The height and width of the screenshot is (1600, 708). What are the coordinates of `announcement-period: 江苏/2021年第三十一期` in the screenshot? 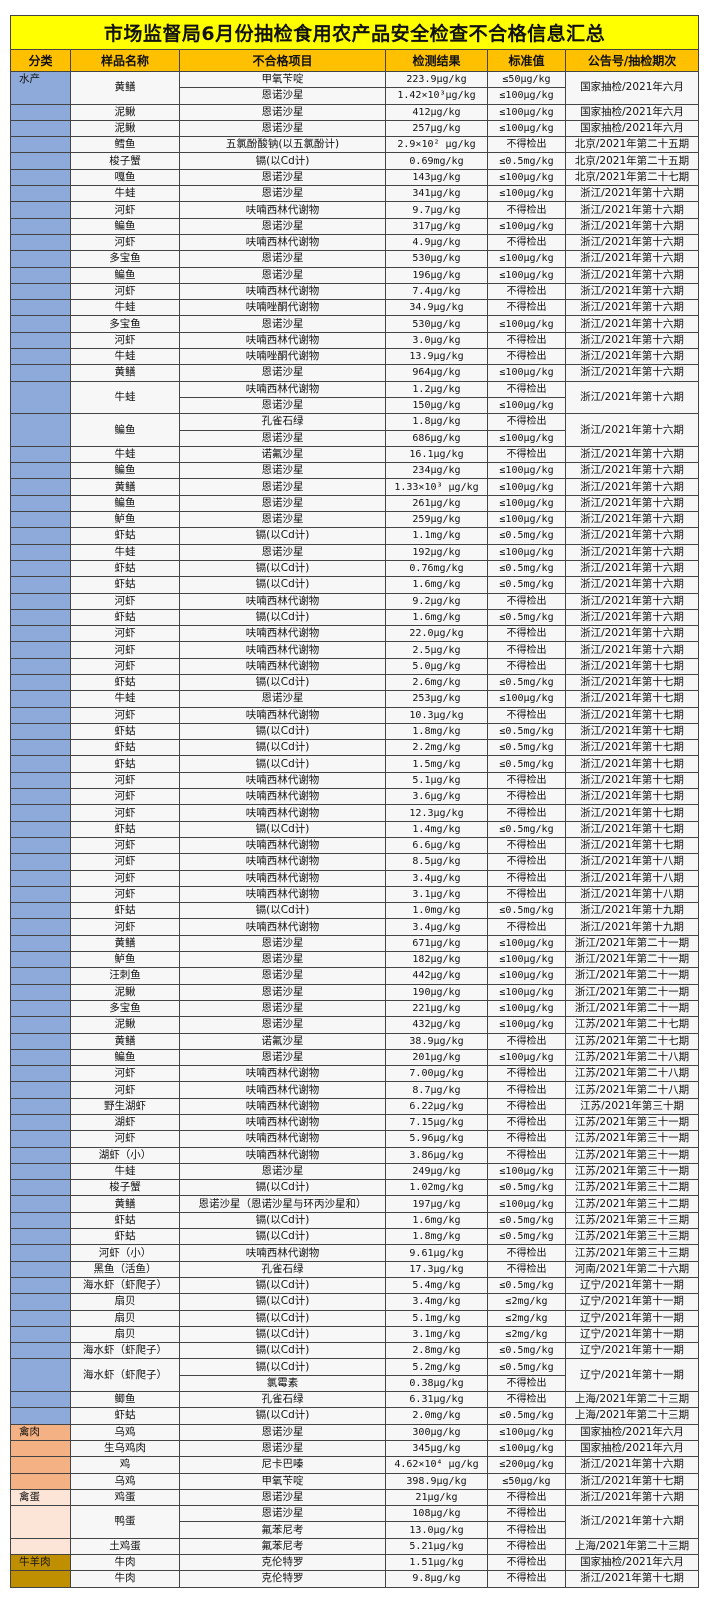 It's located at (632, 1122).